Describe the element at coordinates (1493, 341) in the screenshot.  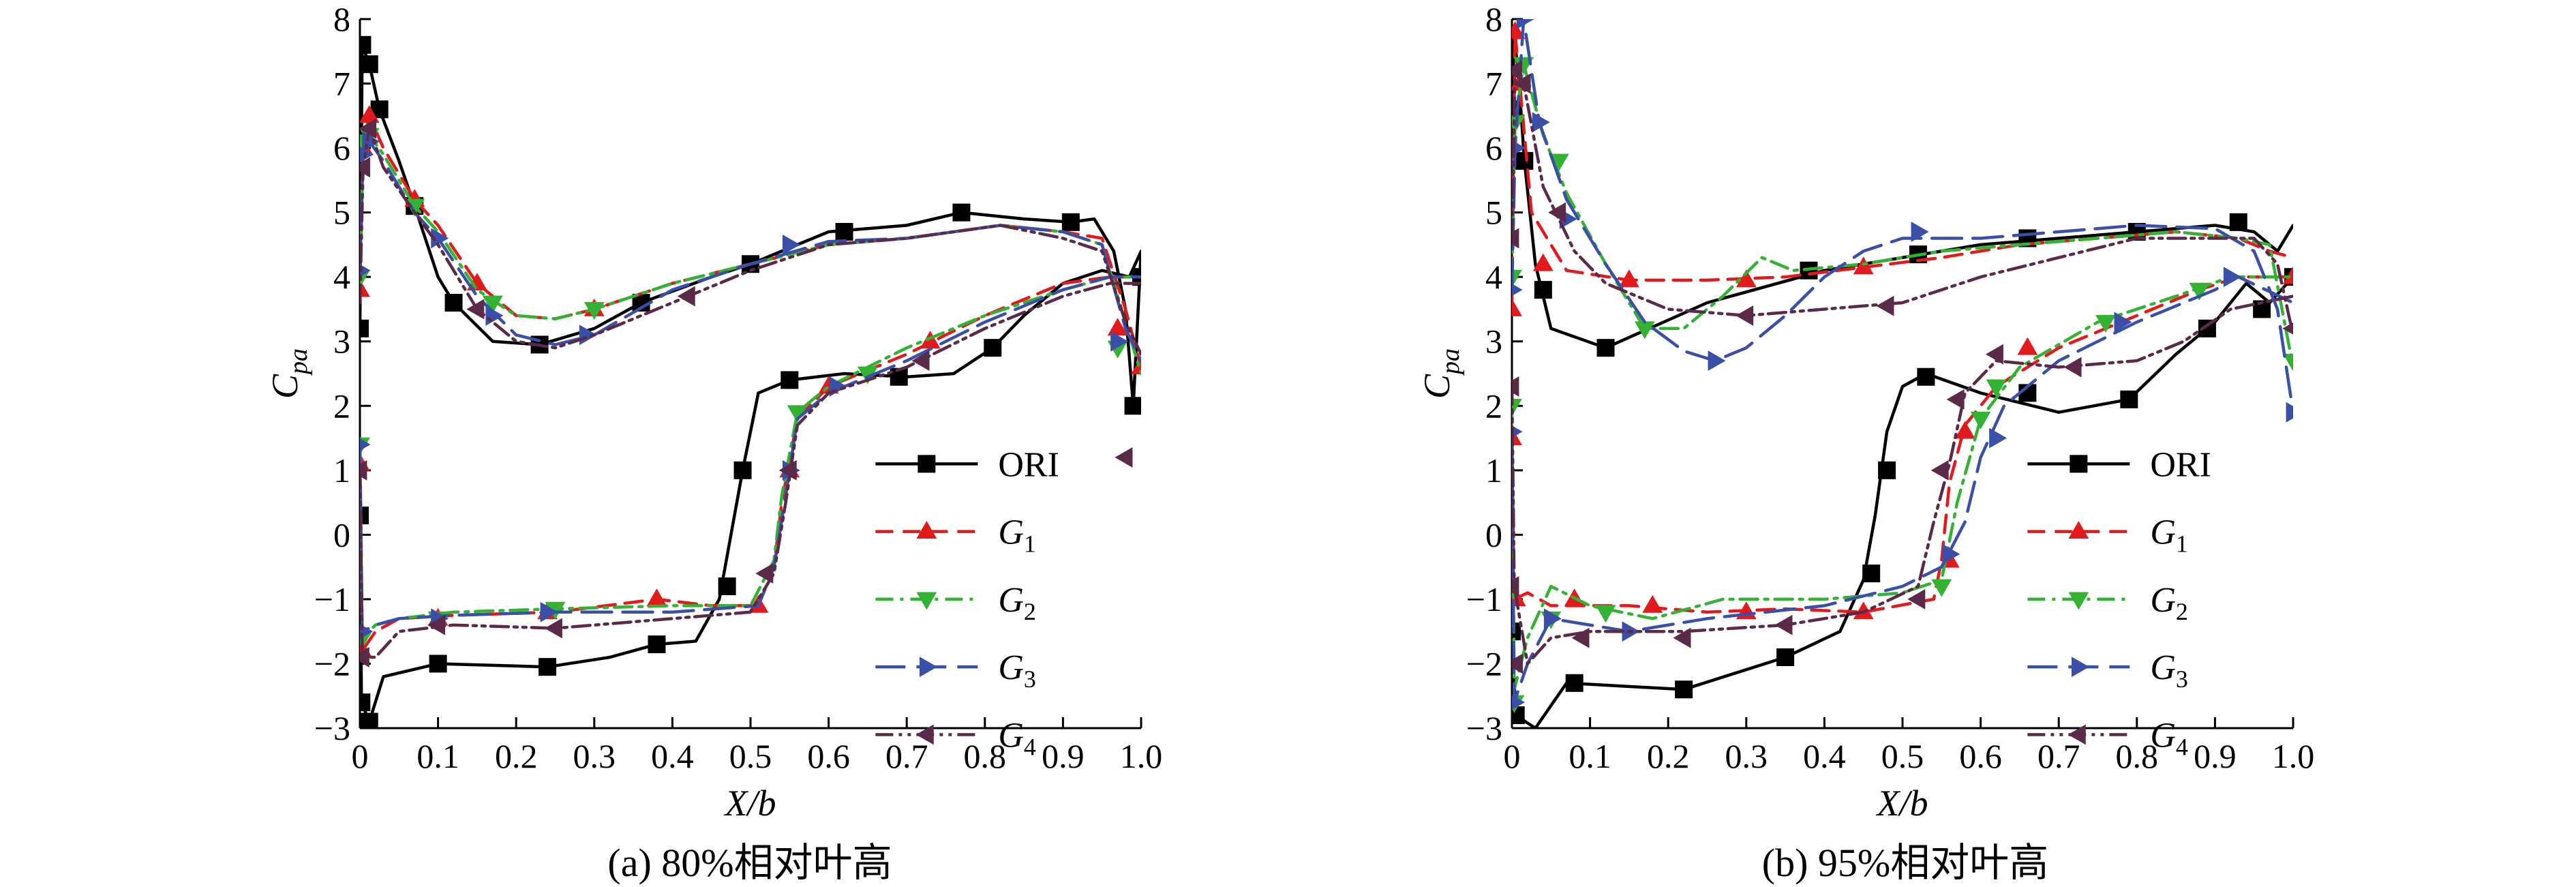
I see `y-tick-label: 3` at that location.